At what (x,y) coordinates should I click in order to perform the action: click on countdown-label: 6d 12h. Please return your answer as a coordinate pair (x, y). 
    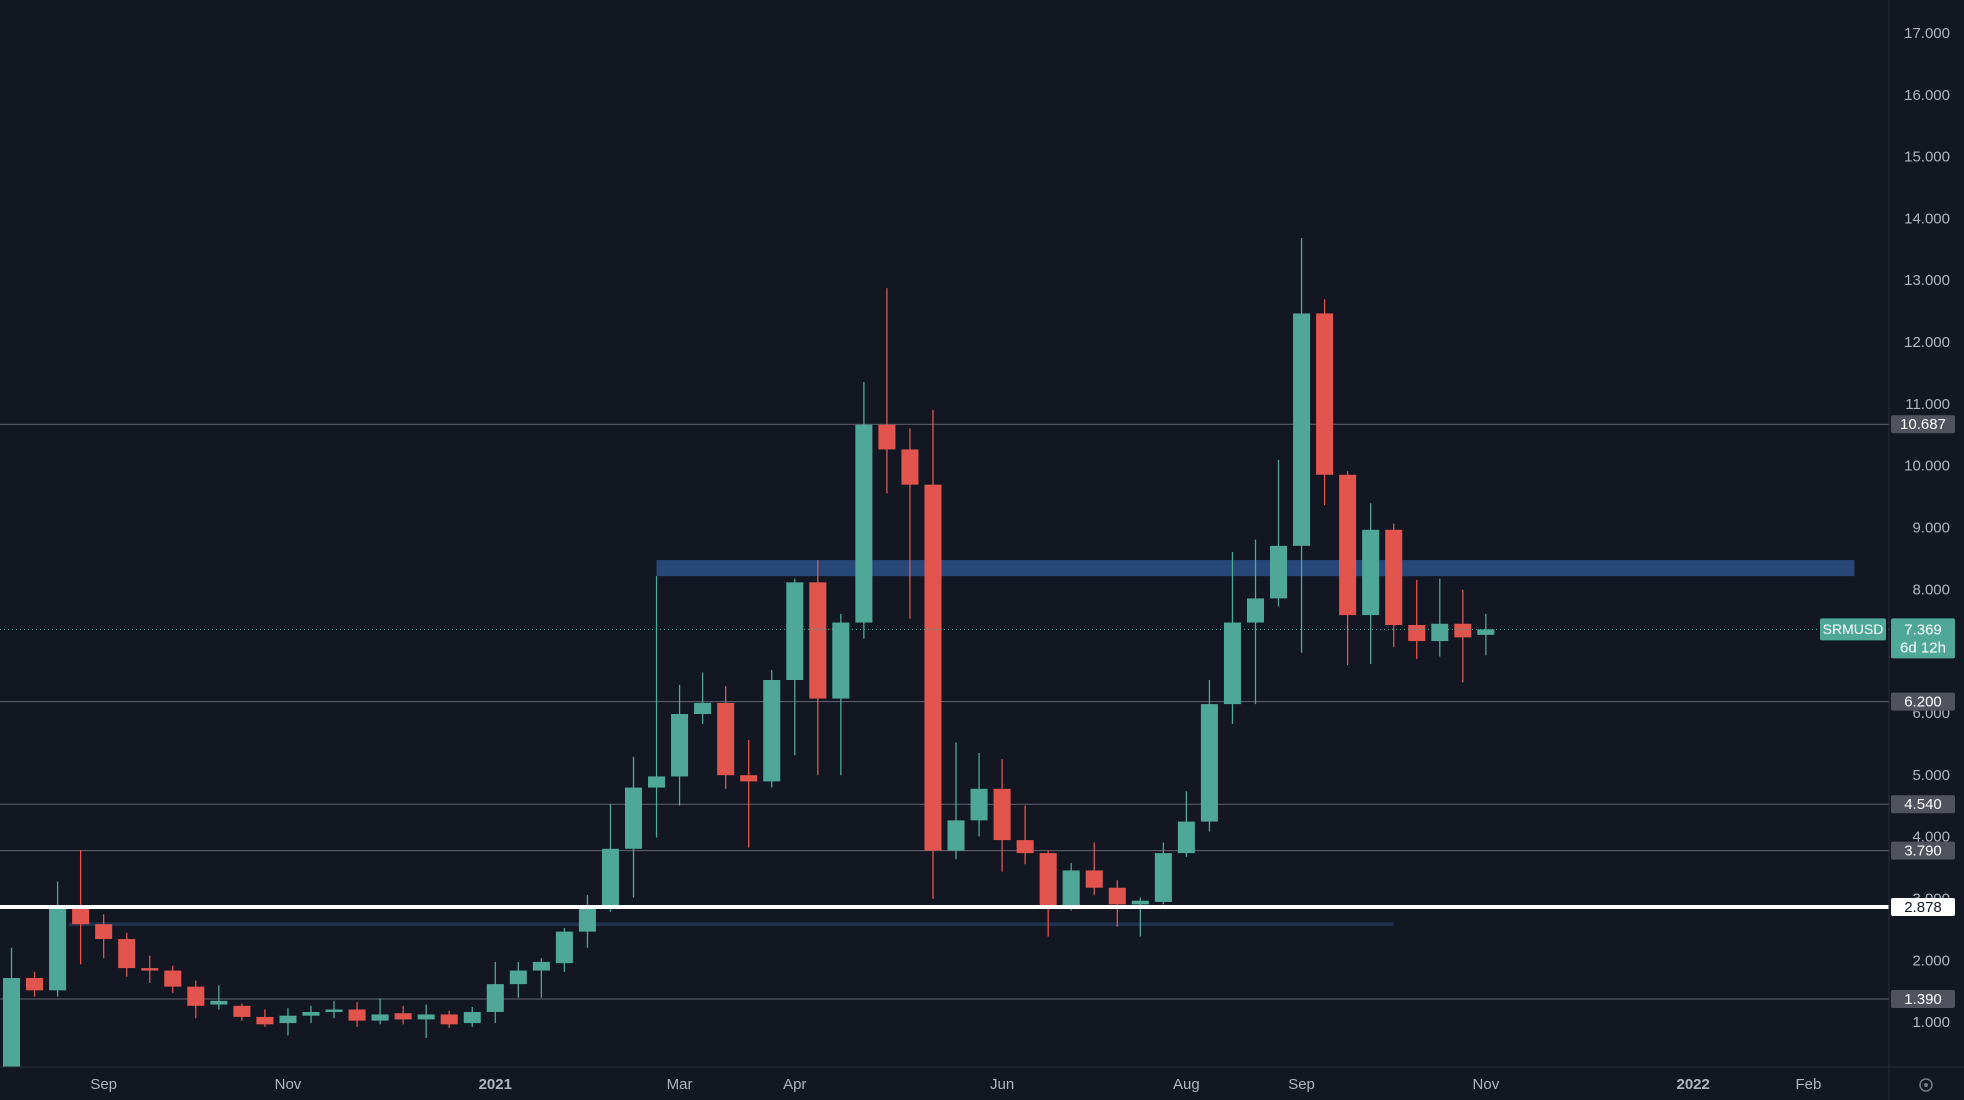
    Looking at the image, I should click on (1923, 647).